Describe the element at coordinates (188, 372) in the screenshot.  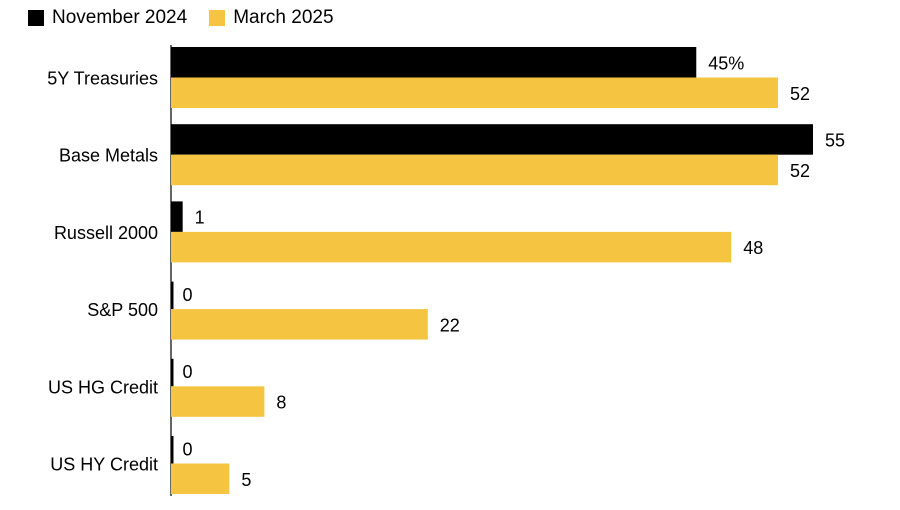
I see `data-label-us-hg-credit-november-2024: 0` at that location.